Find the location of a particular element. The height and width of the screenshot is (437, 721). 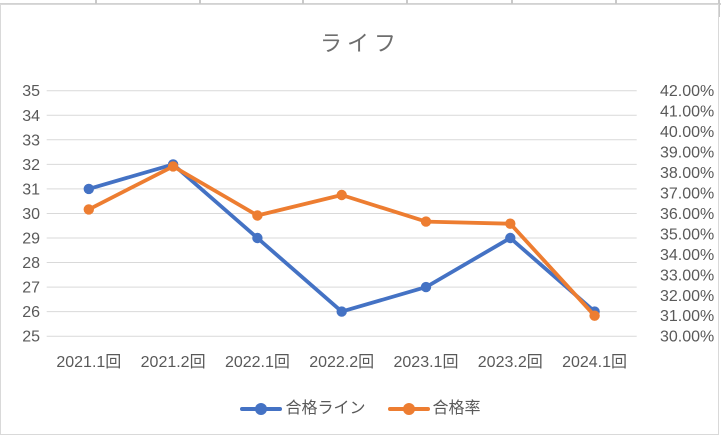

legend-item-0: 合格ライン is located at coordinates (303, 408).